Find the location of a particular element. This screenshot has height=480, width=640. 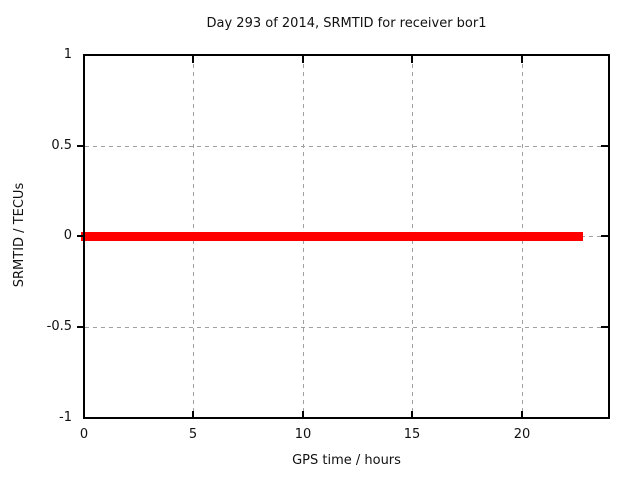

xtick-label-5: 5 is located at coordinates (193, 434).